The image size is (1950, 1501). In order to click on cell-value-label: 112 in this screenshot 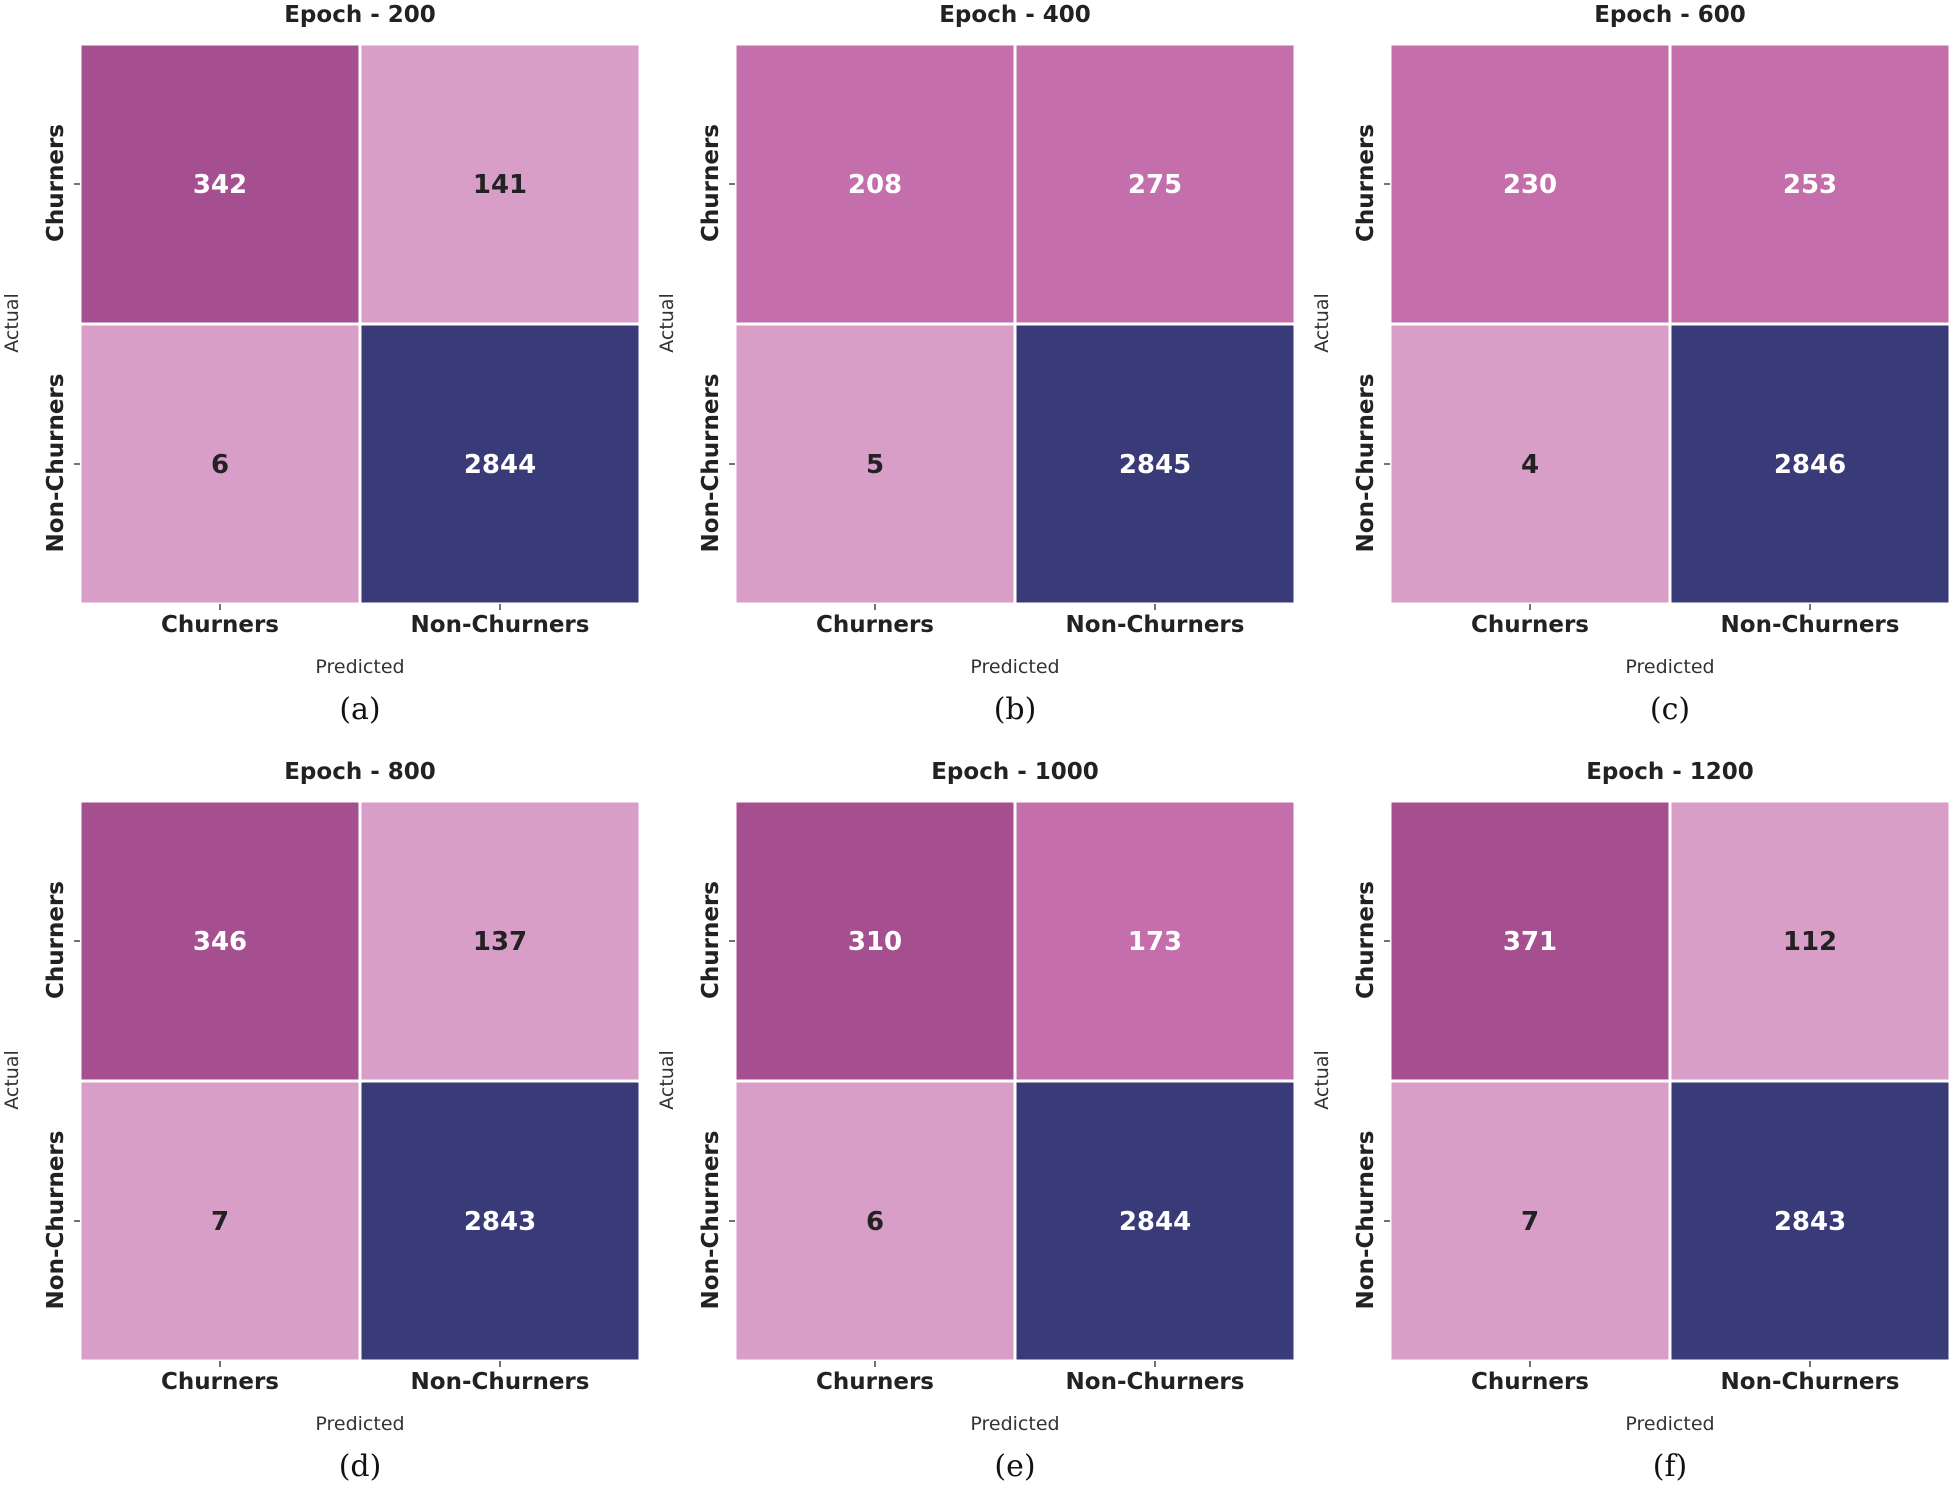, I will do `click(1810, 942)`.